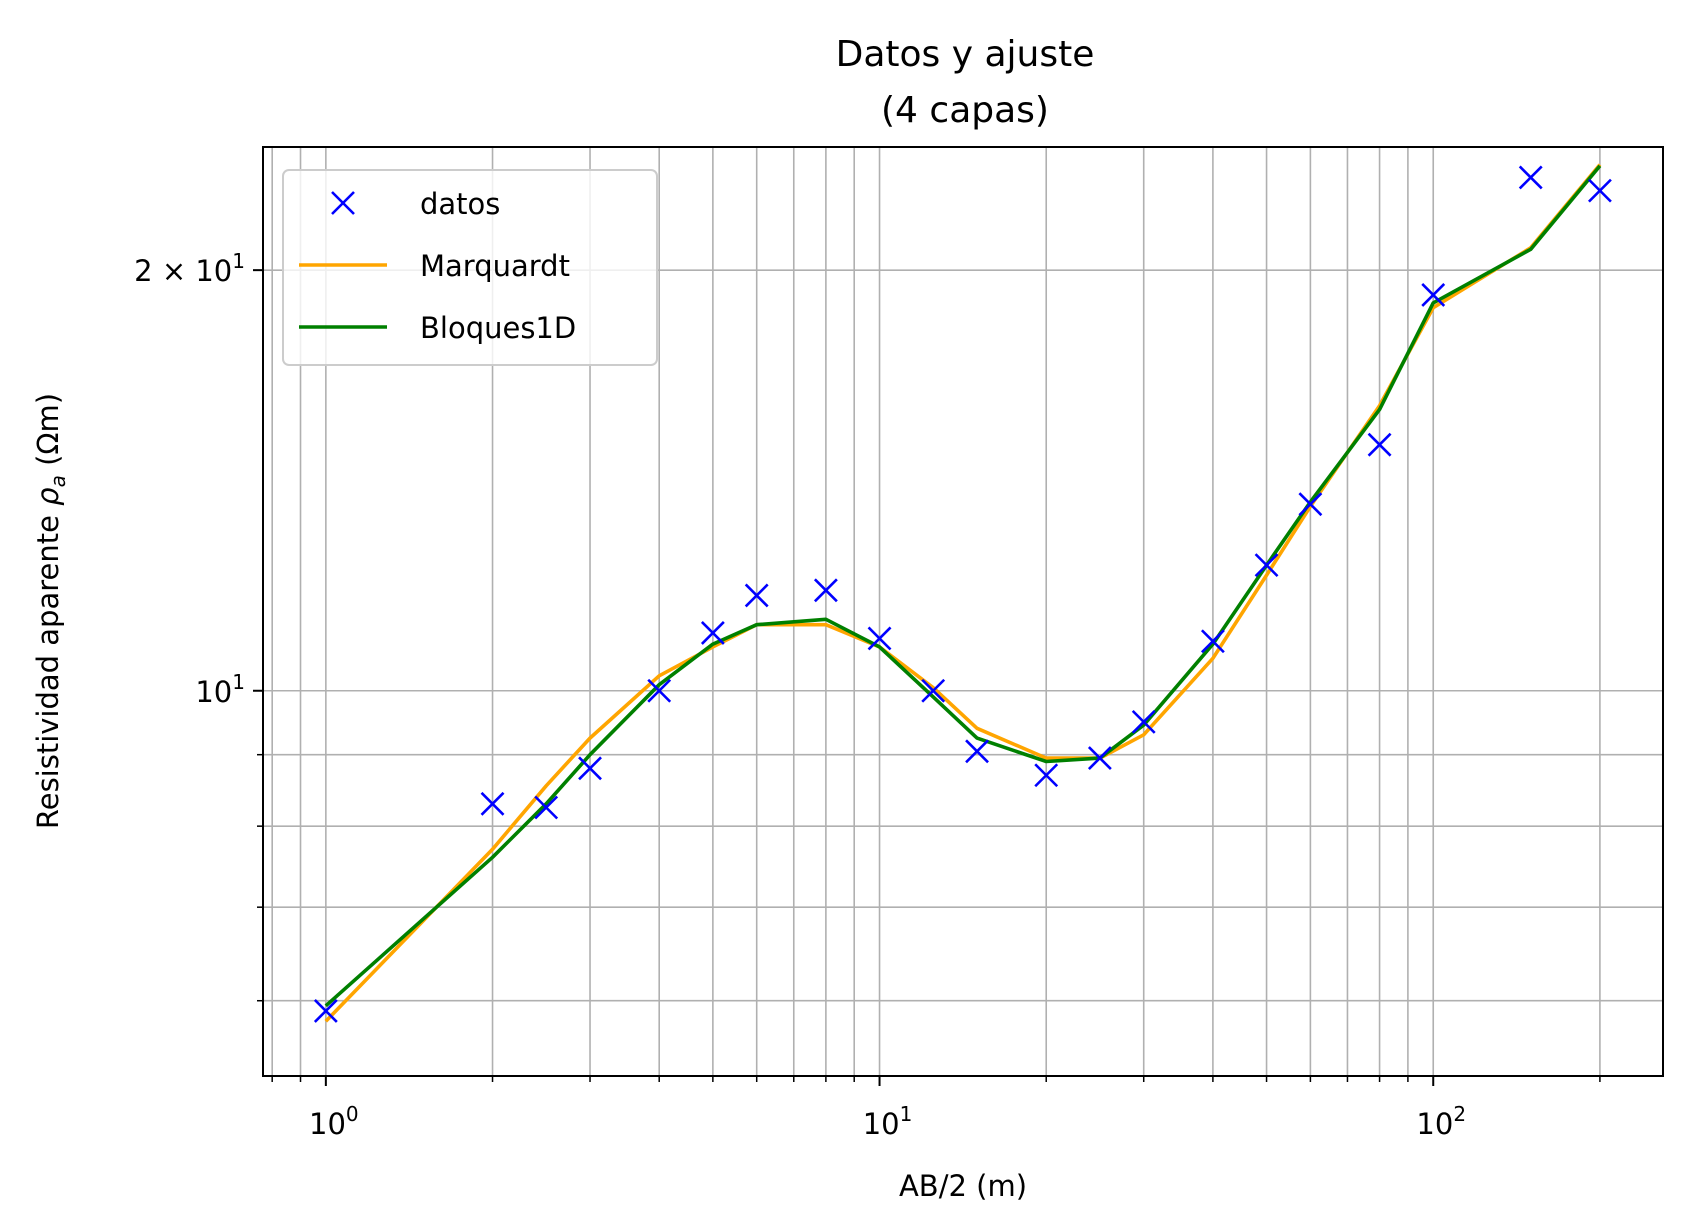  Describe the element at coordinates (965, 54) in the screenshot. I see `chart-title-line1: Datos y ajuste` at that location.